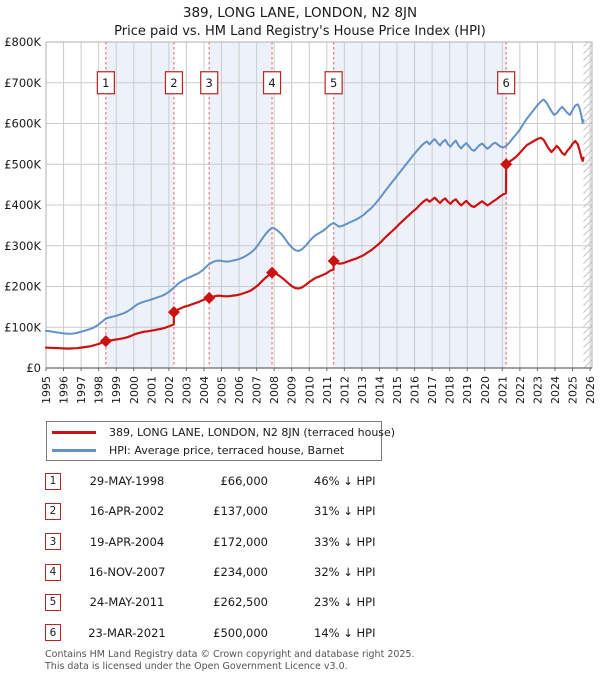  I want to click on x-axis-tick-label: 2025, so click(573, 390).